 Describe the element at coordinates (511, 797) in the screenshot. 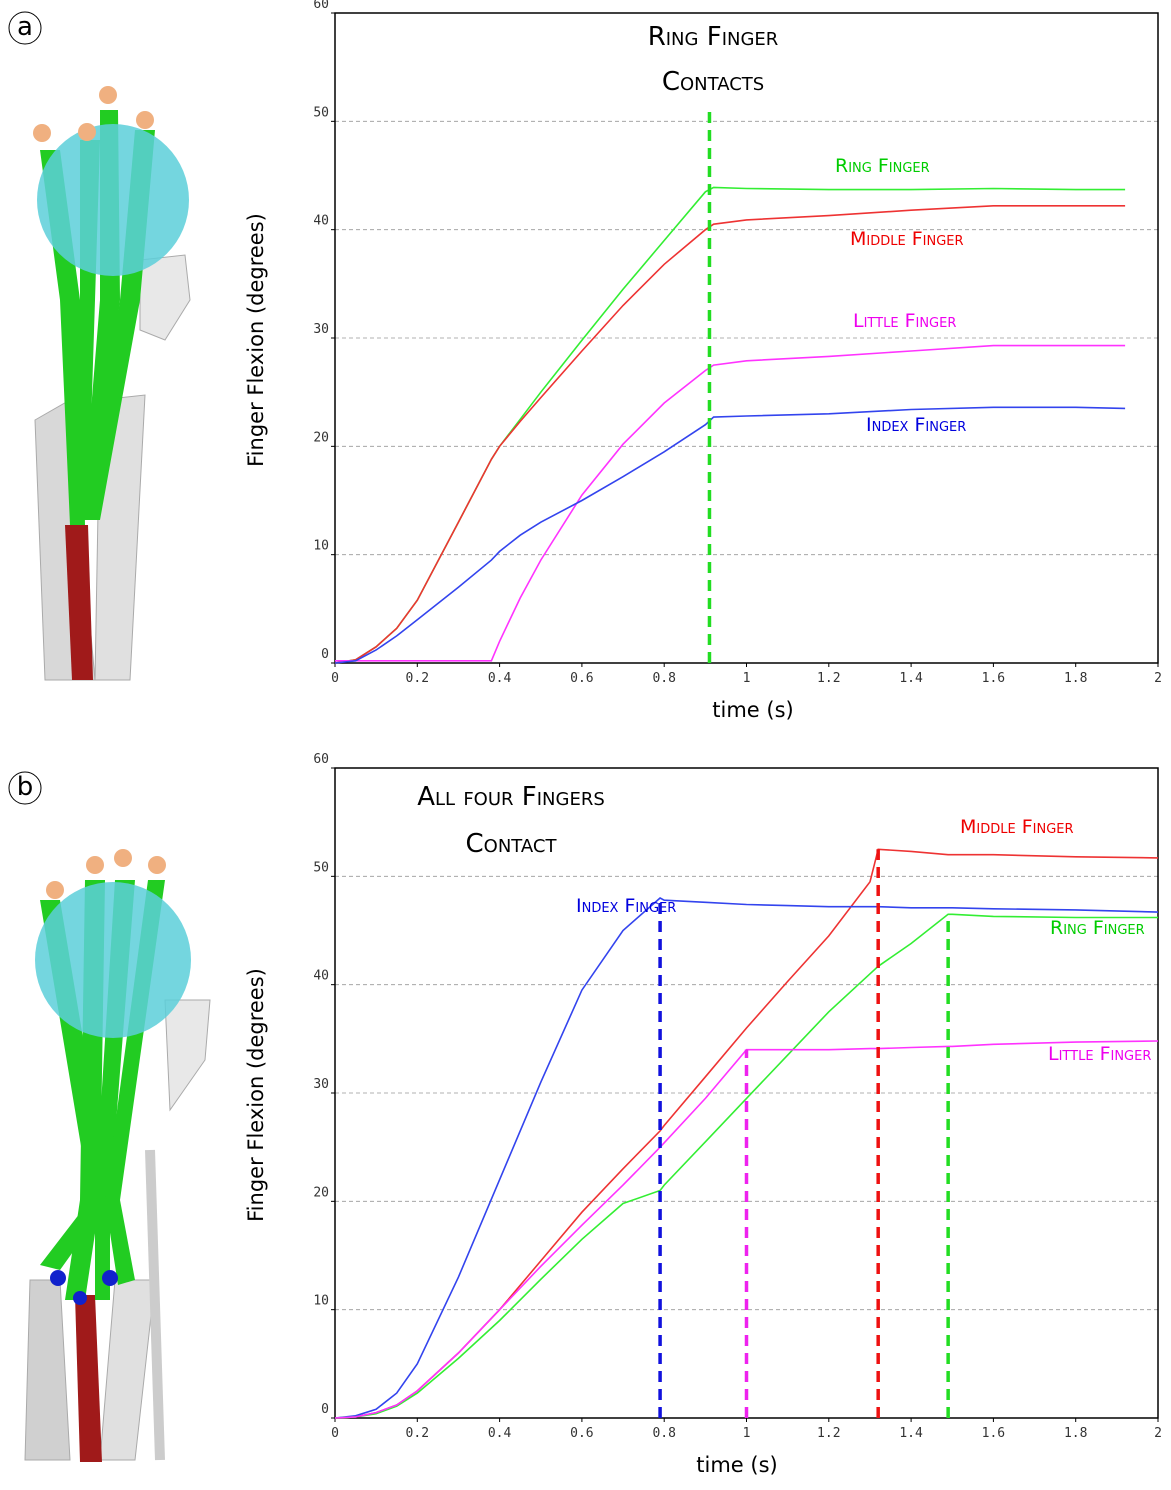

I see `annotation: All four Fingers` at that location.